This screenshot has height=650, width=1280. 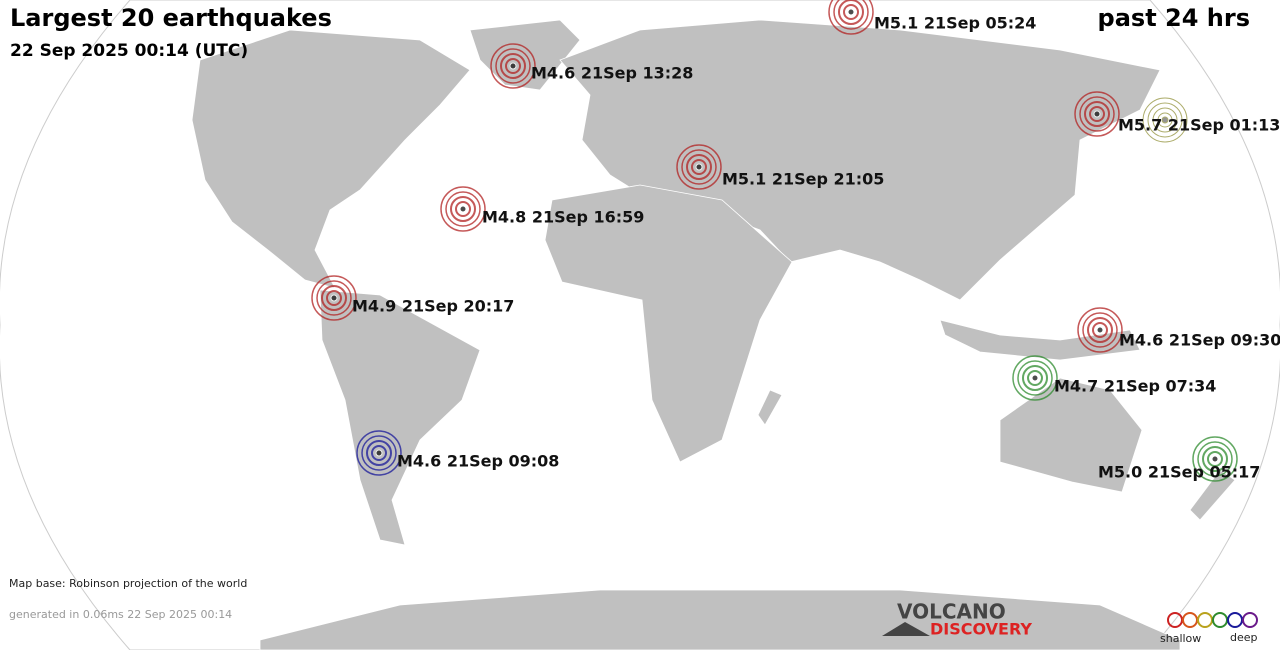 What do you see at coordinates (1180, 638) in the screenshot?
I see `legend-shallow: shallow` at bounding box center [1180, 638].